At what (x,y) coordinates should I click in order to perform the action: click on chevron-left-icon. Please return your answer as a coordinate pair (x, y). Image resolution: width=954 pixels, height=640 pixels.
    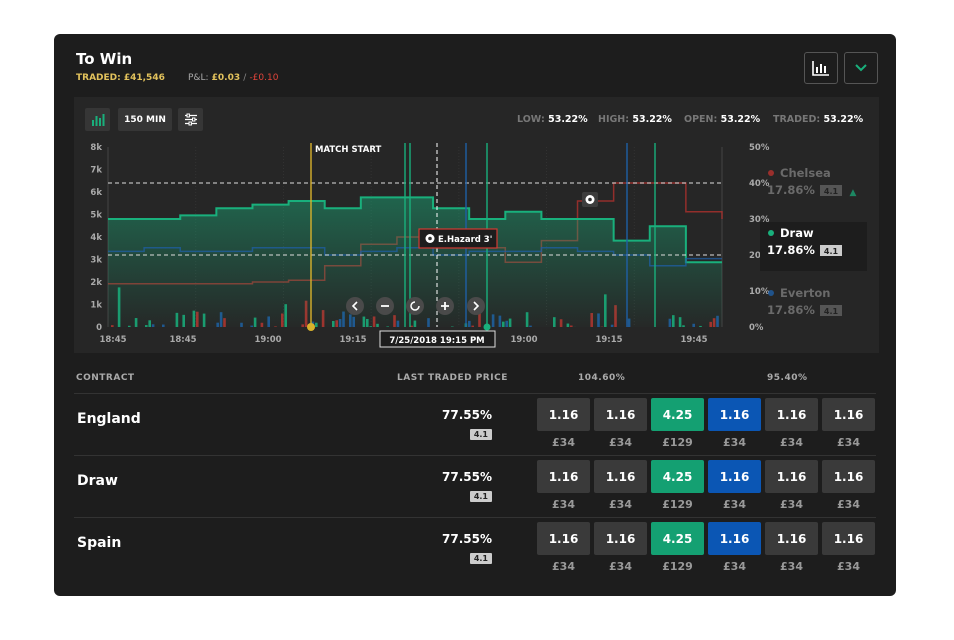
    Looking at the image, I should click on (355, 306).